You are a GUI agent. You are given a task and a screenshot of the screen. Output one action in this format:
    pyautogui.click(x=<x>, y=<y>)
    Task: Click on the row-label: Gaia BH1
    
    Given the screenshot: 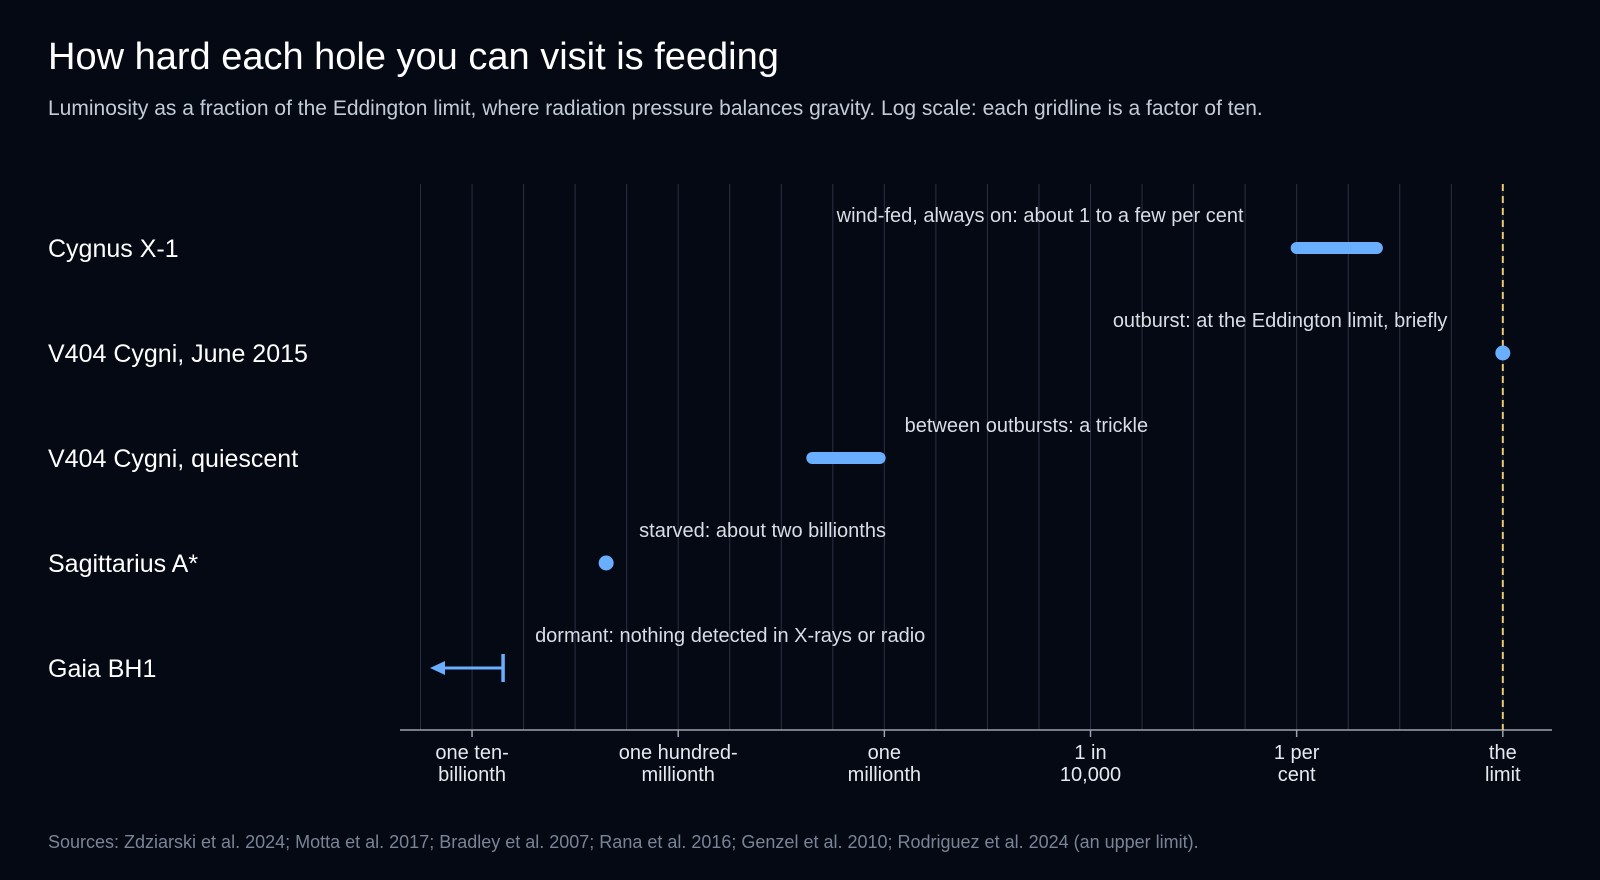 What is the action you would take?
    pyautogui.click(x=102, y=669)
    